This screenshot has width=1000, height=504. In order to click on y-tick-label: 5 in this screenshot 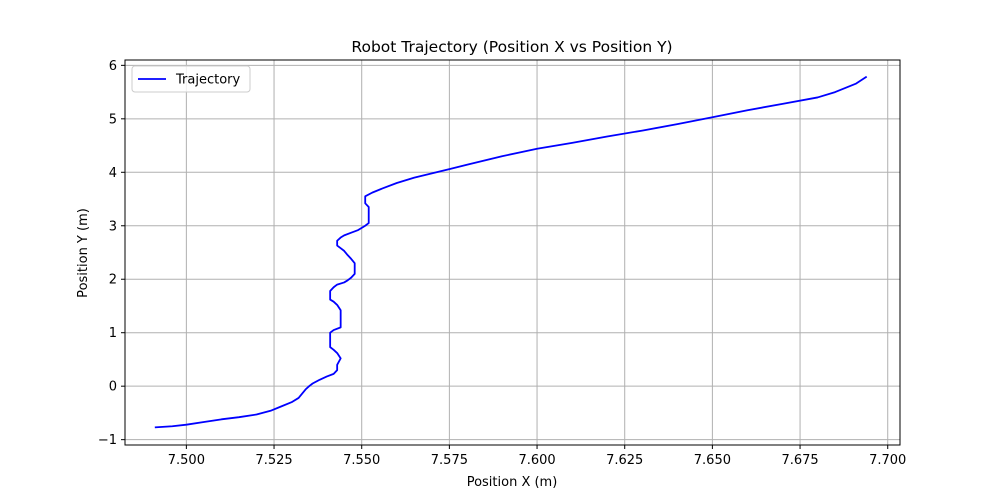, I will do `click(113, 119)`.